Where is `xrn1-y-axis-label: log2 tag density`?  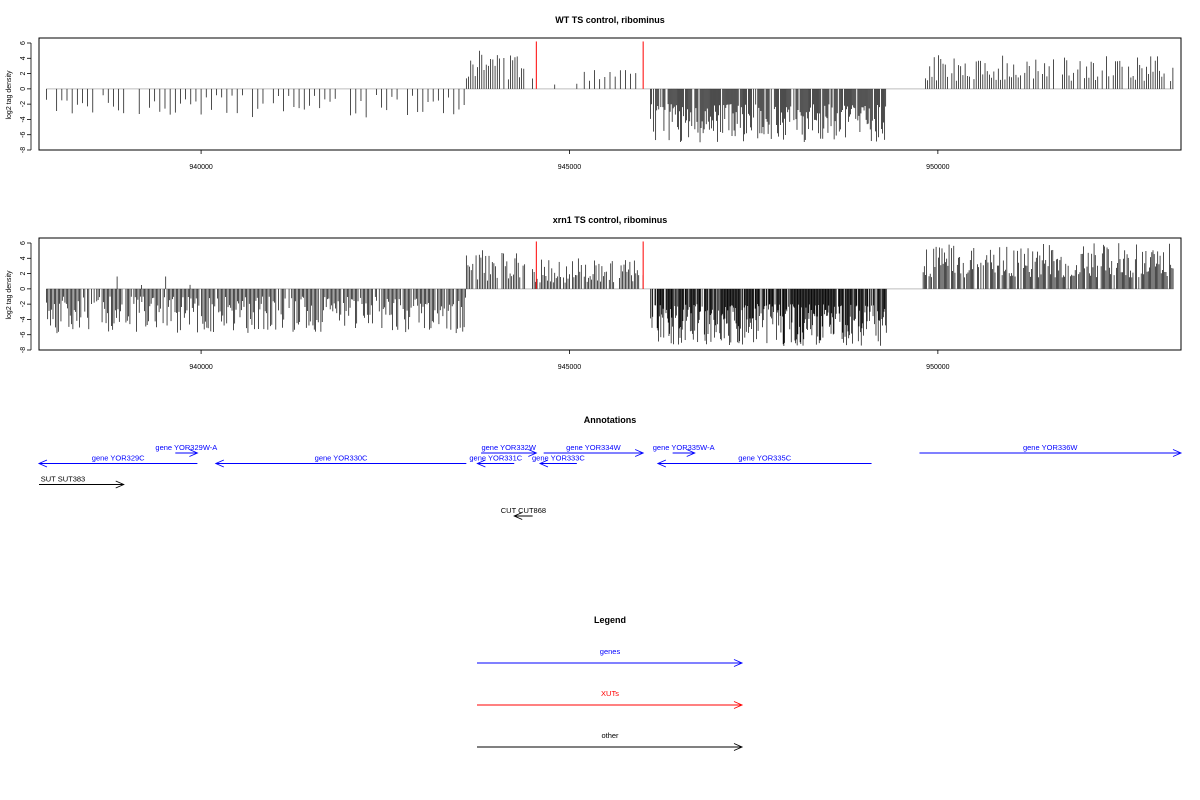
xrn1-y-axis-label: log2 tag density is located at coordinates (9, 295).